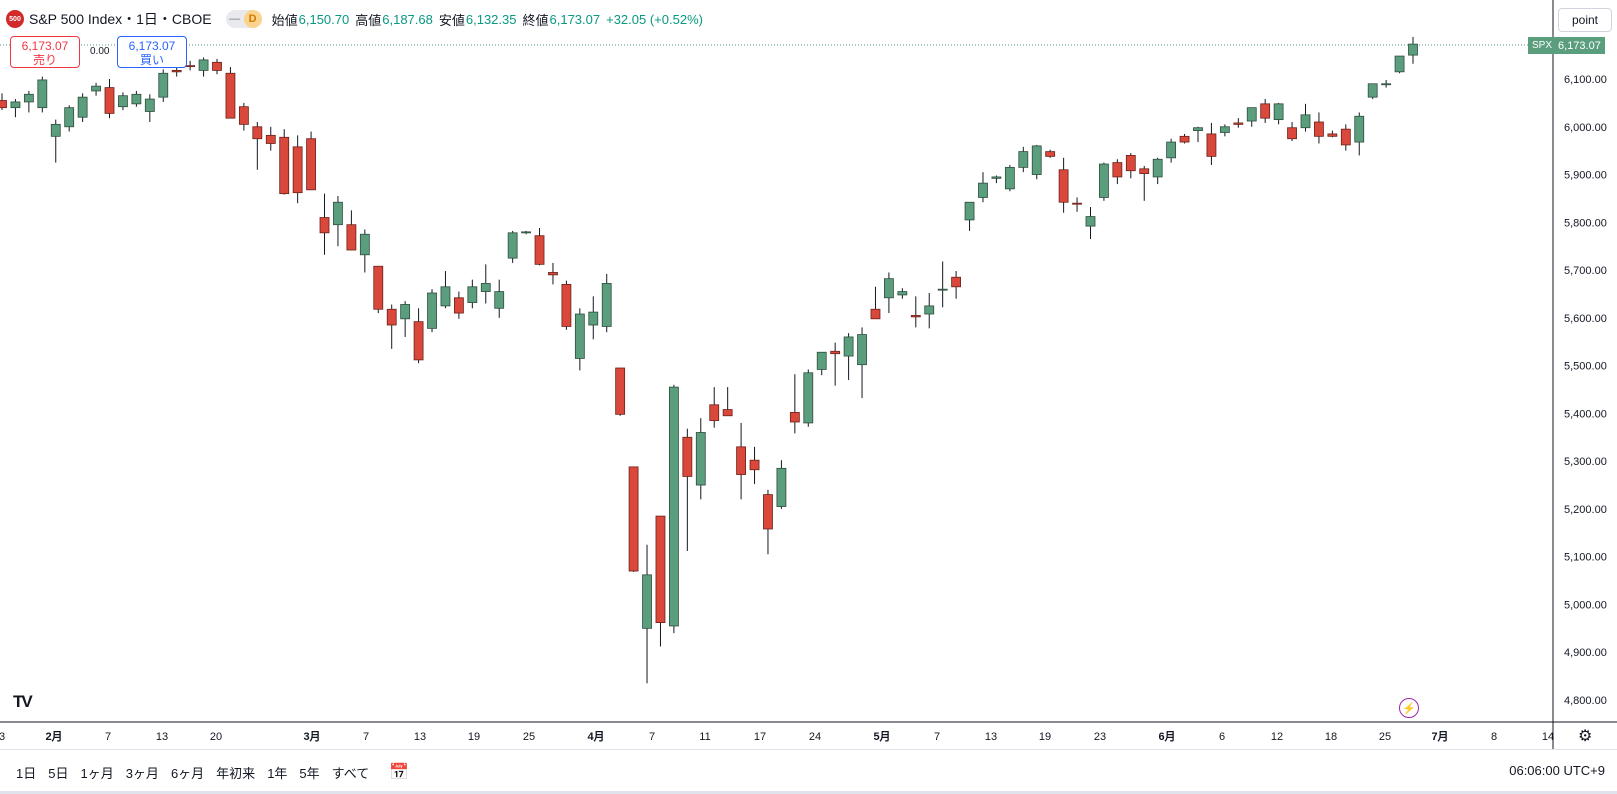 This screenshot has width=1617, height=794. What do you see at coordinates (1585, 20) in the screenshot?
I see `price-scale-mode-button: point` at bounding box center [1585, 20].